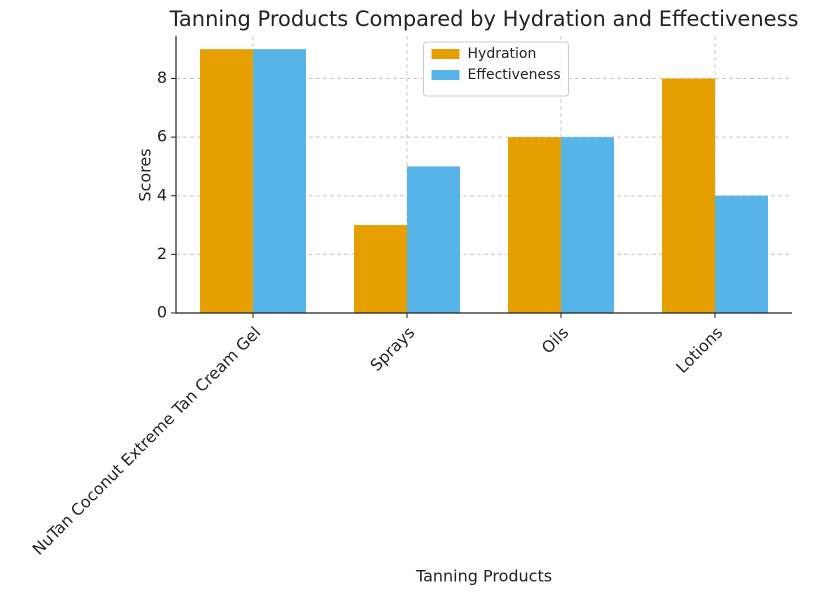 This screenshot has width=832, height=597. I want to click on y-tick-label: 8, so click(162, 77).